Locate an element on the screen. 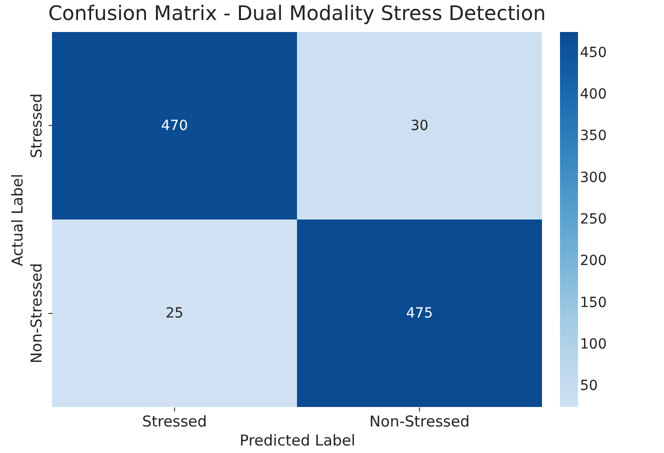  color-bar-label: 250 is located at coordinates (593, 220).